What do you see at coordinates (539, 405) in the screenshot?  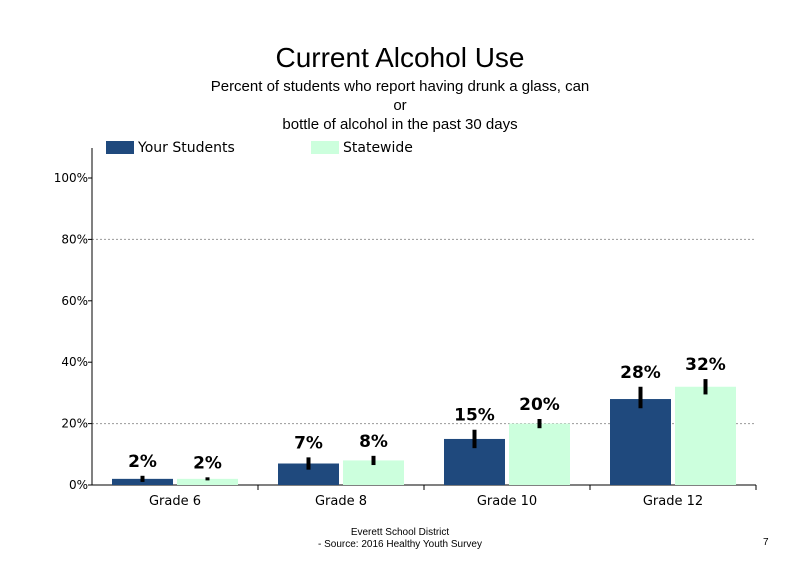 I see `data-label: 20%` at bounding box center [539, 405].